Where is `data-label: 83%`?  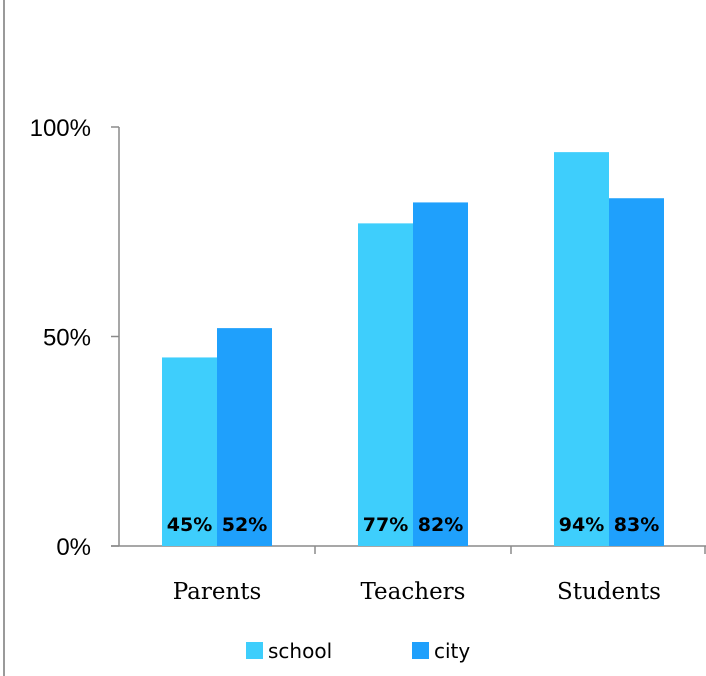
data-label: 83% is located at coordinates (636, 525).